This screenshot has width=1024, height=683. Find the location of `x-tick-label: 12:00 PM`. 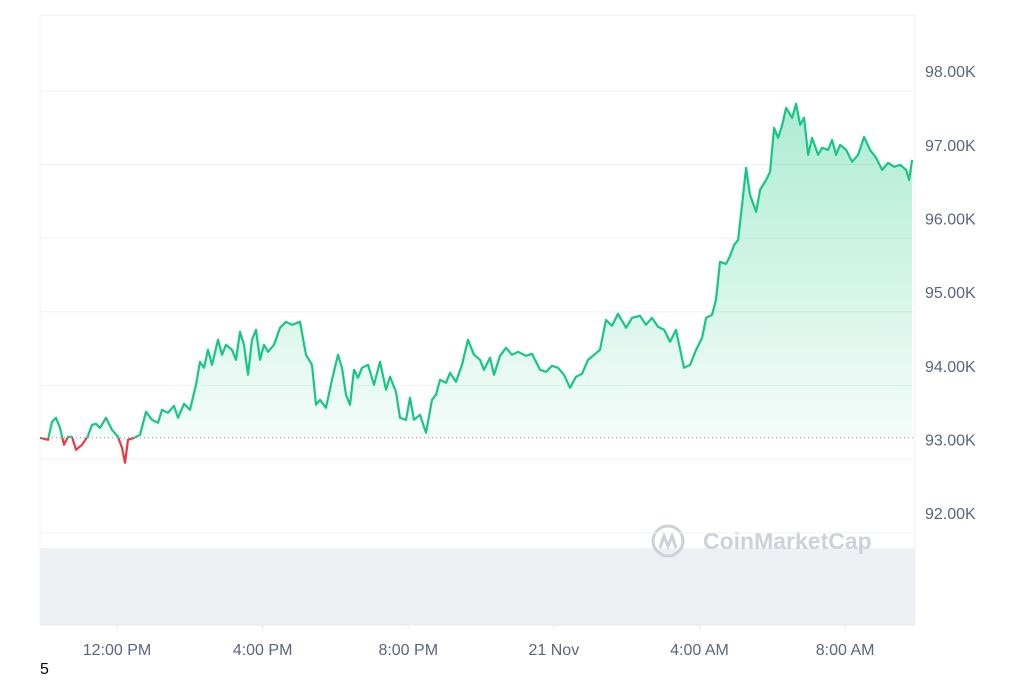

x-tick-label: 12:00 PM is located at coordinates (117, 650).